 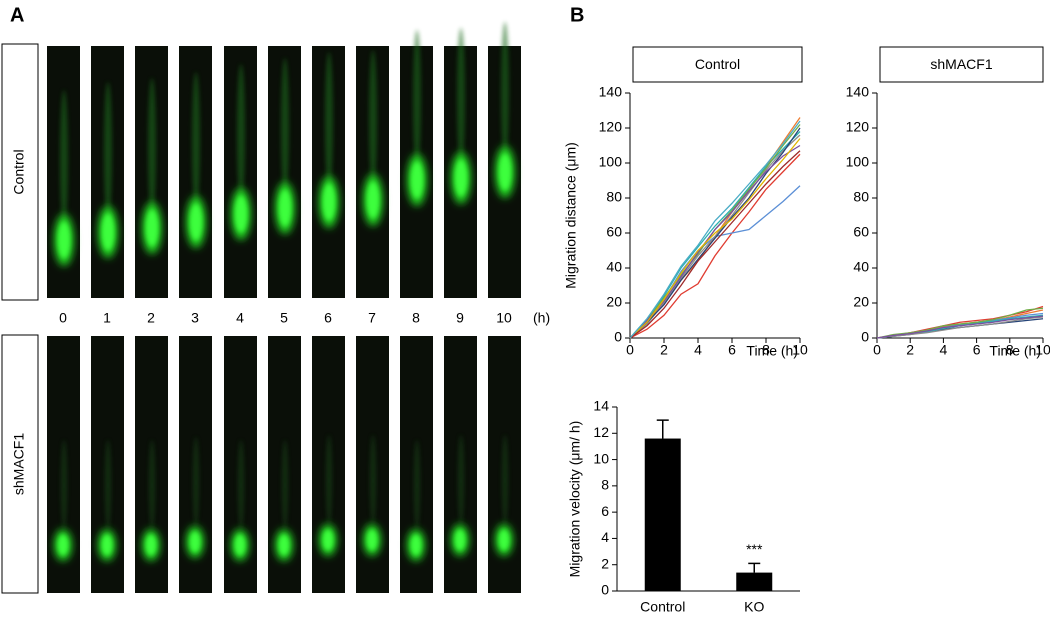 I want to click on y-tick-label: 8, so click(x=605, y=485).